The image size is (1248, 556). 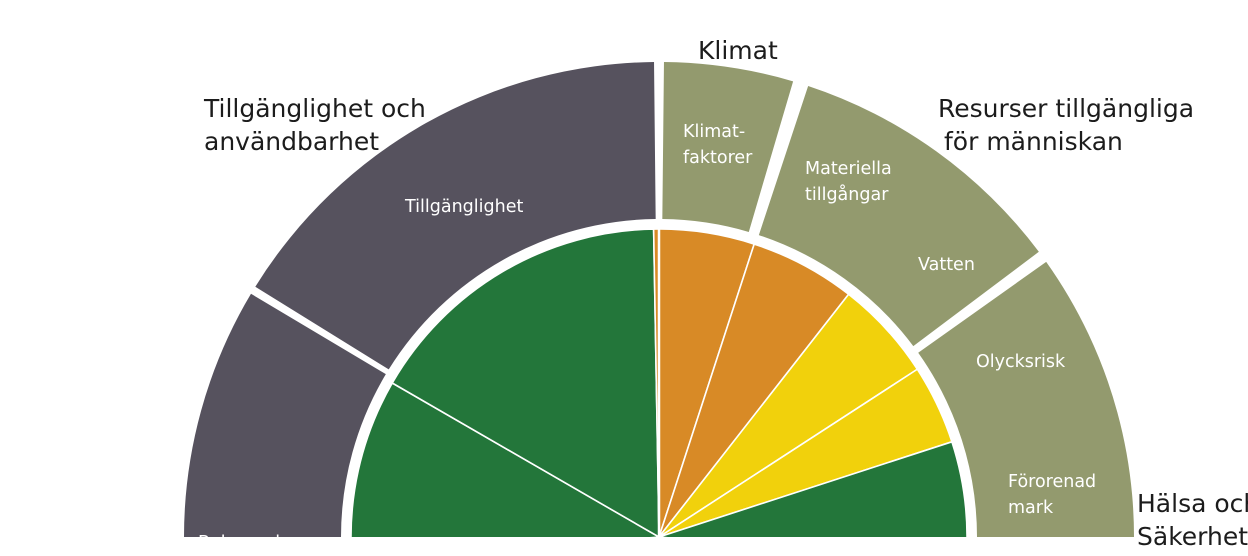 I want to click on segment-label-tillganglighet: Tillgänglighet, so click(x=464, y=207).